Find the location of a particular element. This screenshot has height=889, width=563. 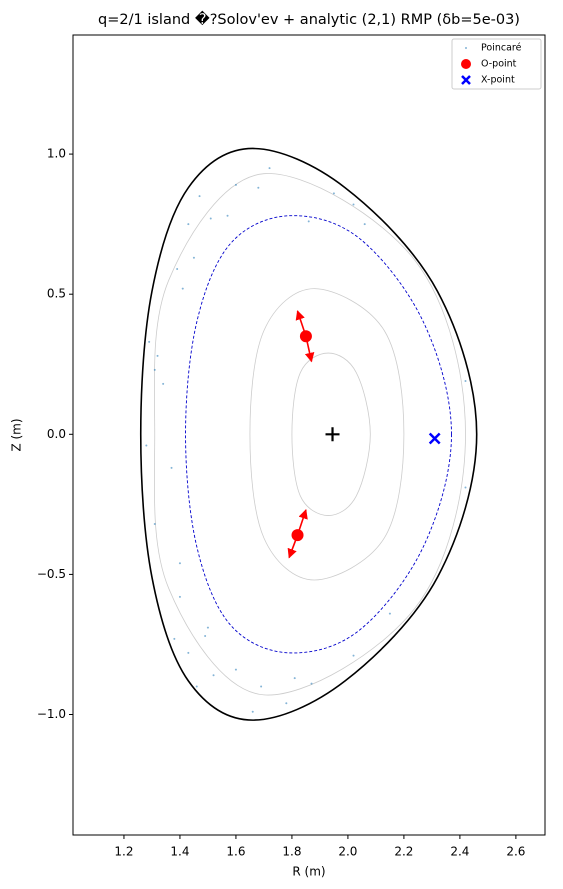

x-tick-label: 1.4 is located at coordinates (179, 852).